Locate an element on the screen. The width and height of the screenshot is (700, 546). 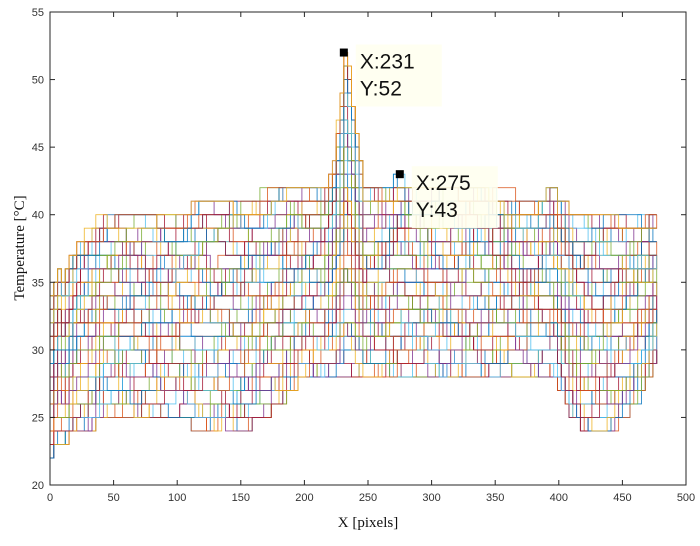
x-tick-label: 450 is located at coordinates (622, 498).